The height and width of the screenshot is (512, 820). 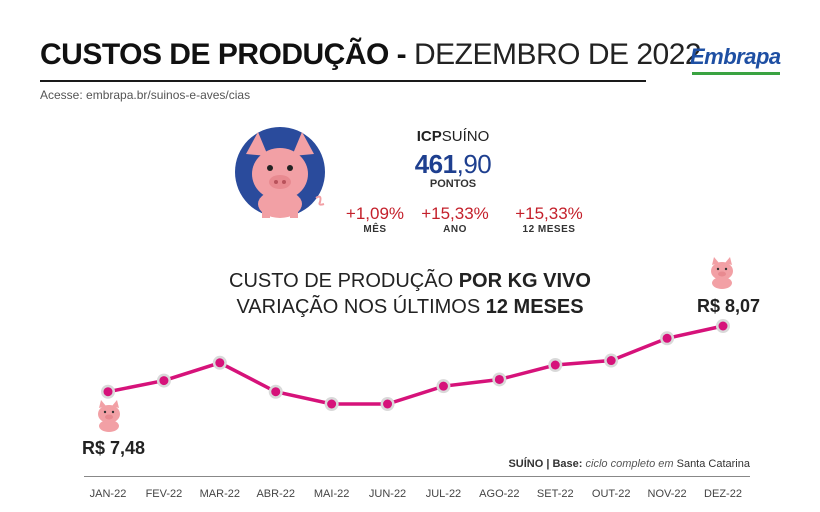 I want to click on stat-12months: +15,33% 12 MESES, so click(x=549, y=219).